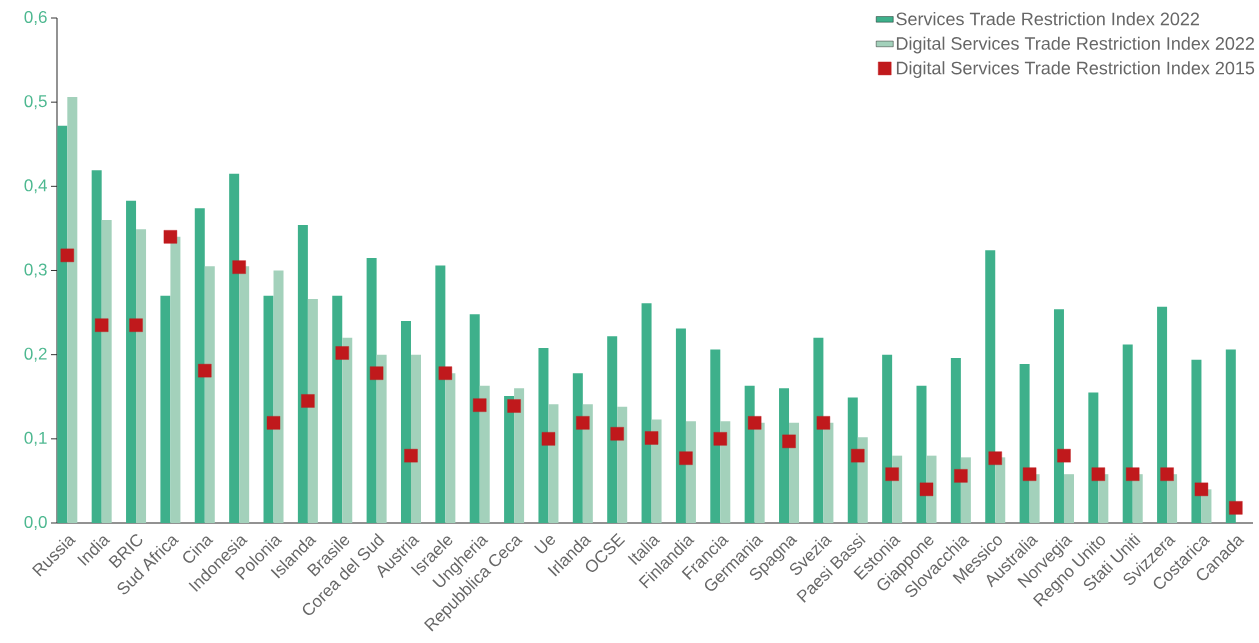 Image resolution: width=1259 pixels, height=643 pixels. What do you see at coordinates (35, 186) in the screenshot?
I see `y-tick-label: 0,4` at bounding box center [35, 186].